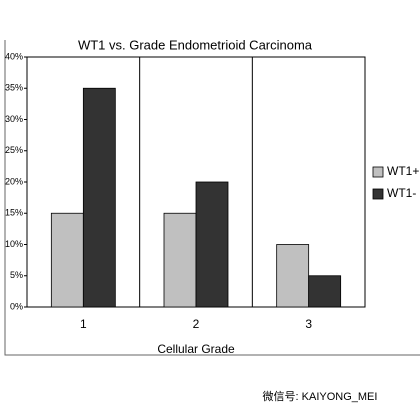 Image resolution: width=420 pixels, height=420 pixels. What do you see at coordinates (14, 244) in the screenshot?
I see `y-tick-label: 10%` at bounding box center [14, 244].